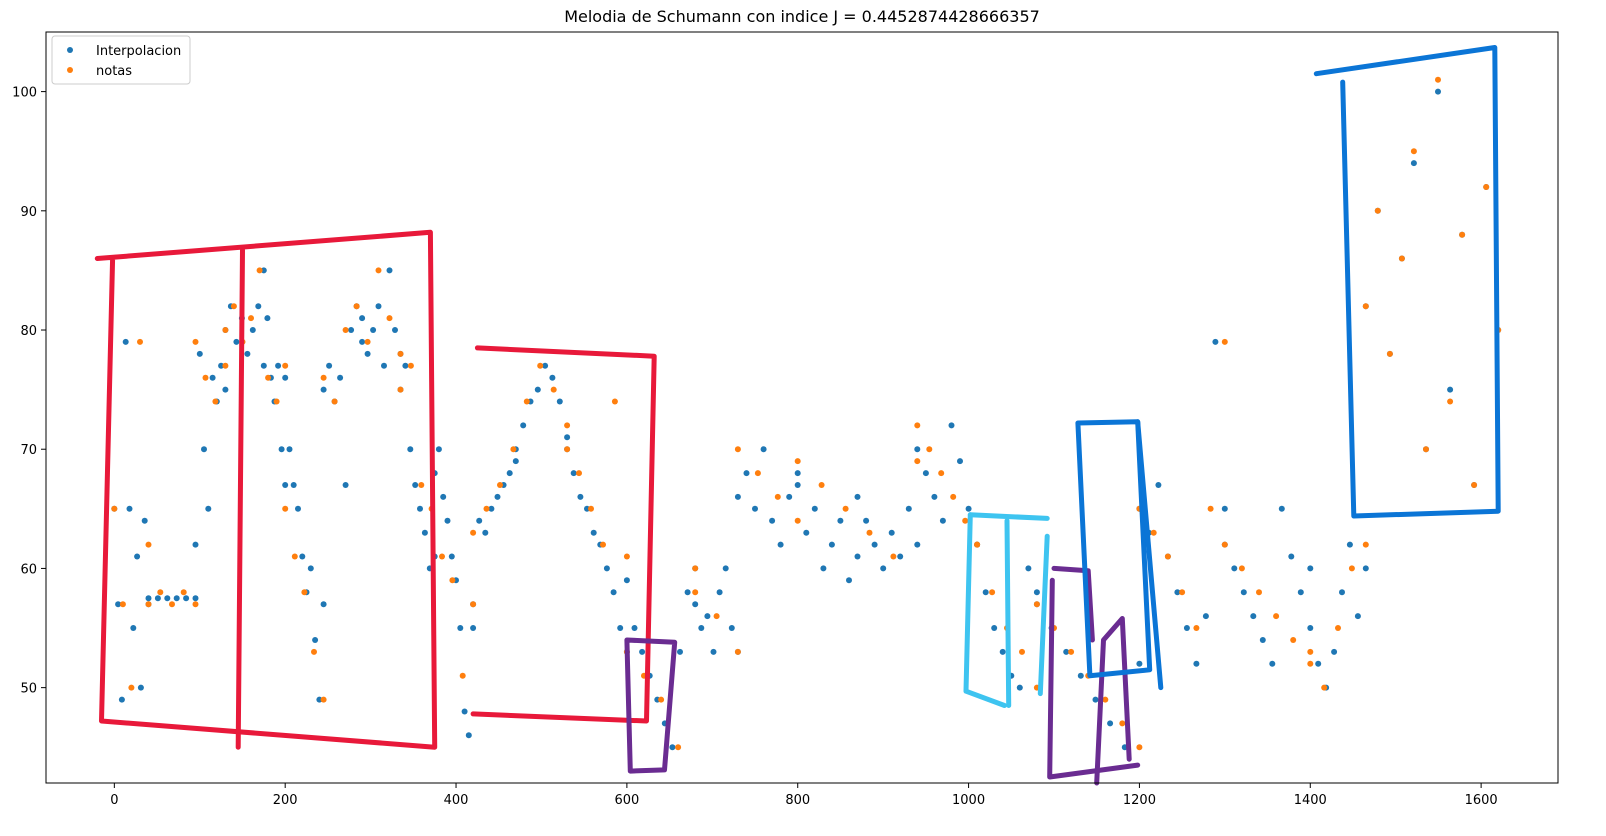 The height and width of the screenshot is (836, 1606). What do you see at coordinates (24, 93) in the screenshot?
I see `y-tick-label: 100` at bounding box center [24, 93].